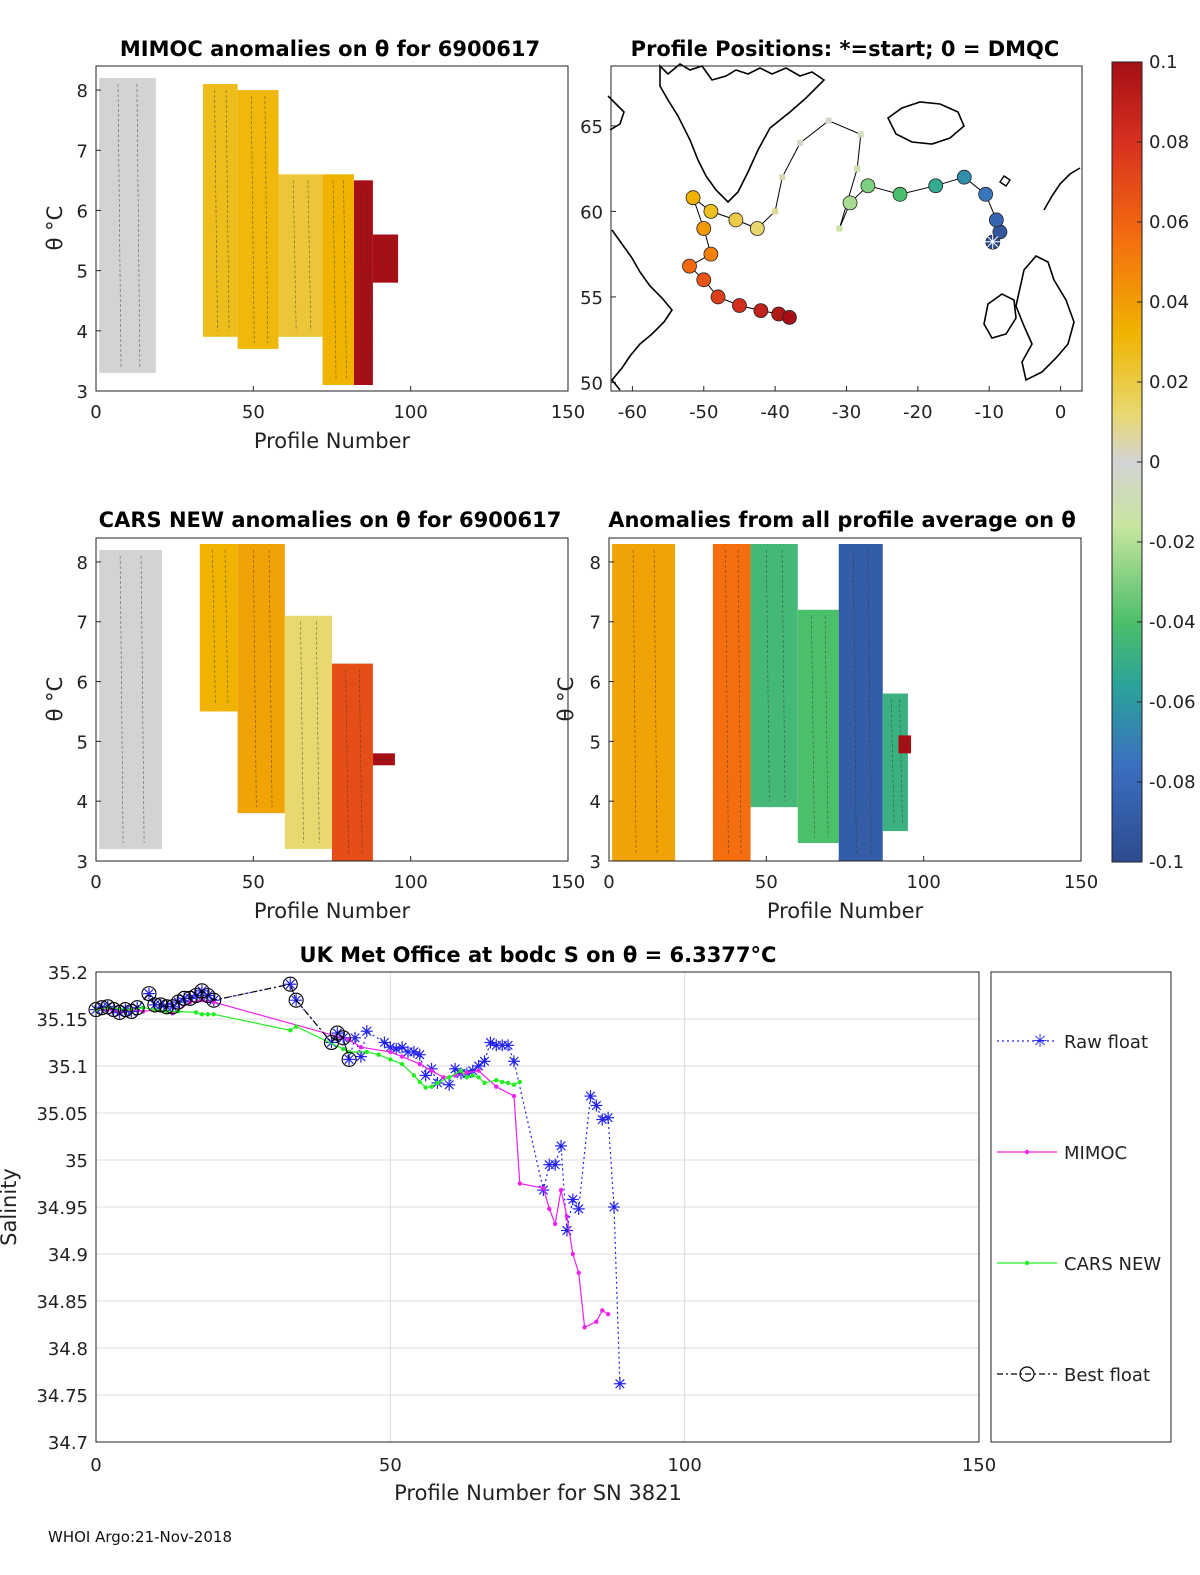 The image size is (1200, 1575). Describe the element at coordinates (1062, 1153) in the screenshot. I see `legend-mimoc: MIMOC` at that location.